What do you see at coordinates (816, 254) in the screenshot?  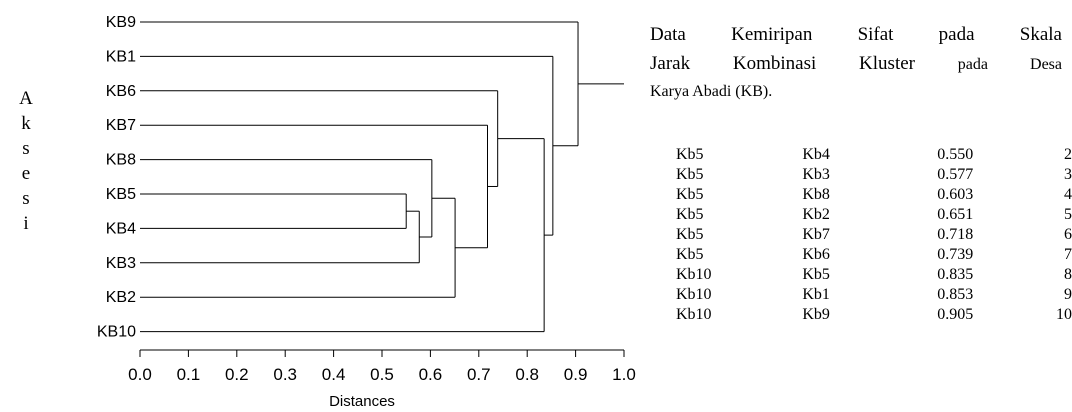 I see `table-cell-to: Kb6` at bounding box center [816, 254].